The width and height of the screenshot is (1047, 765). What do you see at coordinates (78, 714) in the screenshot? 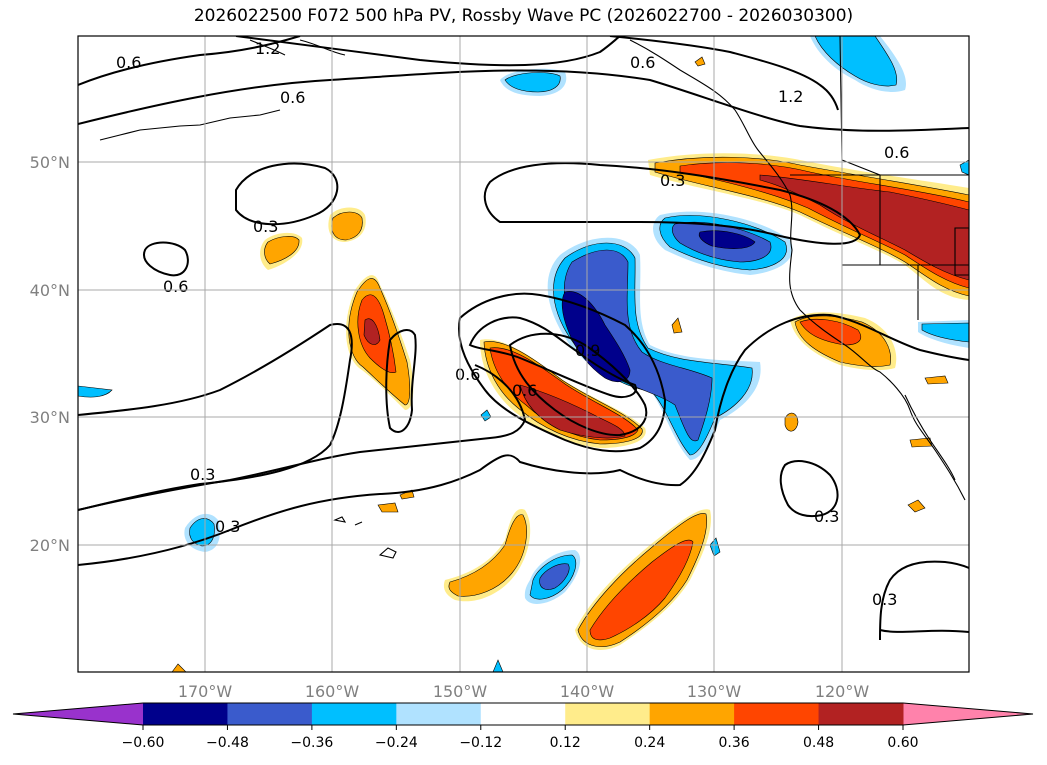
I see `colorbar-extend-low` at bounding box center [78, 714].